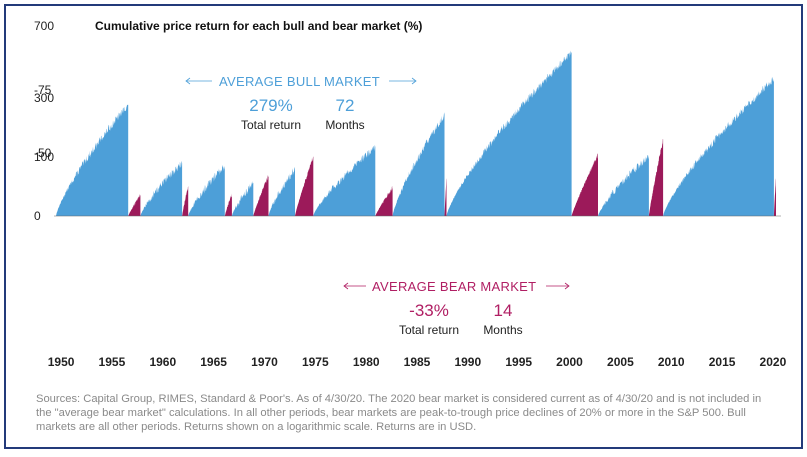  Describe the element at coordinates (569, 362) in the screenshot. I see `x-tick-label: 2000` at that location.